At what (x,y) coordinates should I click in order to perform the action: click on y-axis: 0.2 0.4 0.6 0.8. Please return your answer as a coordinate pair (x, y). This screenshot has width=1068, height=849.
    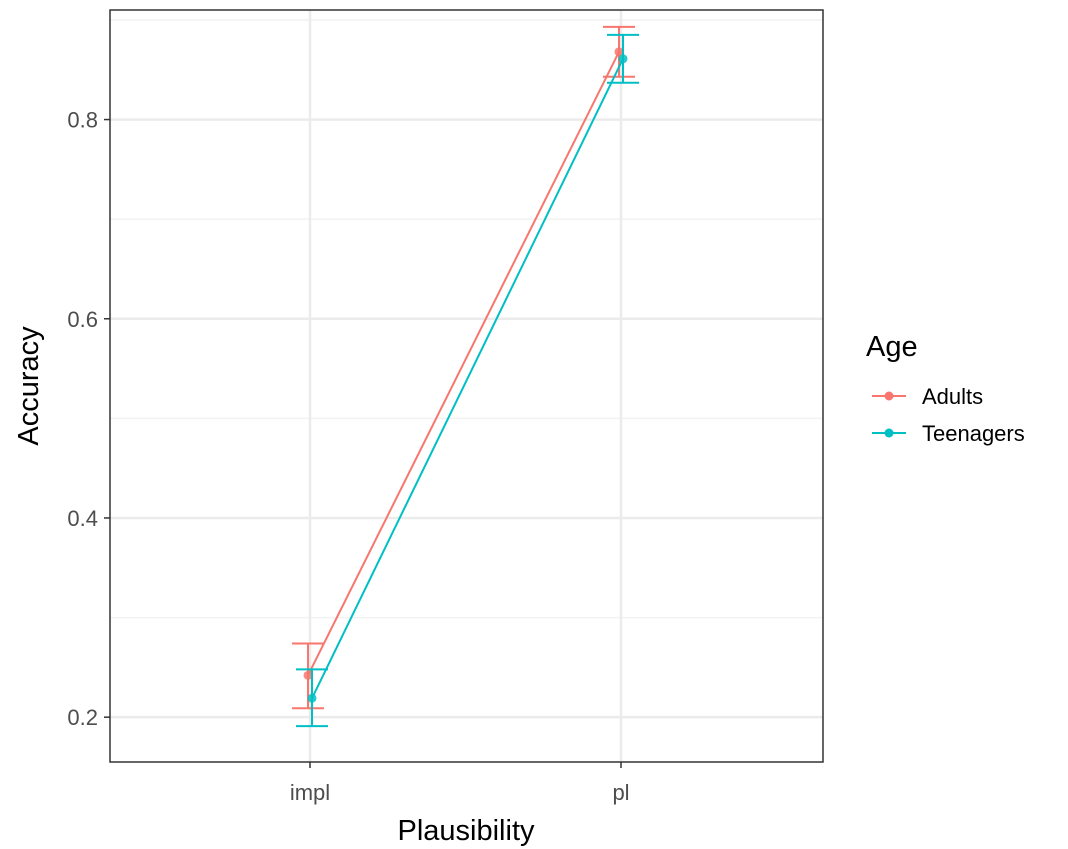
    Looking at the image, I should click on (88, 419).